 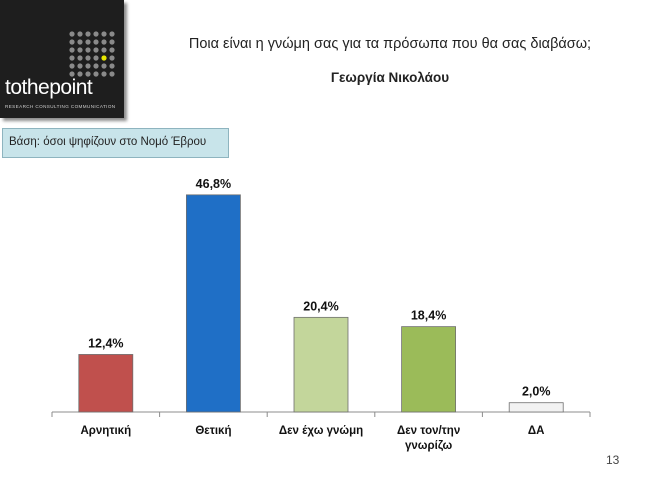 What do you see at coordinates (60, 106) in the screenshot?
I see `logo-tagline: RESEARCH CONSULTING COMMUNICATION` at bounding box center [60, 106].